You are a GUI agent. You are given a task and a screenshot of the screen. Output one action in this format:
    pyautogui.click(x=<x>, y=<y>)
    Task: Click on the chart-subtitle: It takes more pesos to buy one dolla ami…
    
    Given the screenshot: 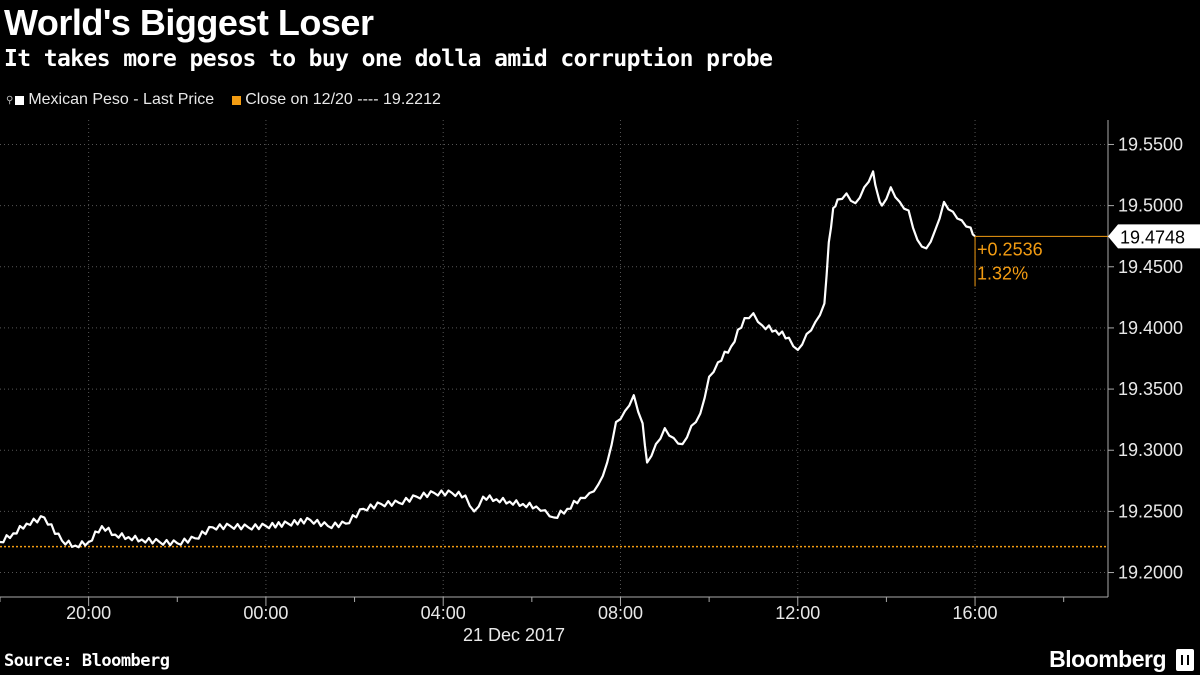 What is the action you would take?
    pyautogui.click(x=388, y=59)
    